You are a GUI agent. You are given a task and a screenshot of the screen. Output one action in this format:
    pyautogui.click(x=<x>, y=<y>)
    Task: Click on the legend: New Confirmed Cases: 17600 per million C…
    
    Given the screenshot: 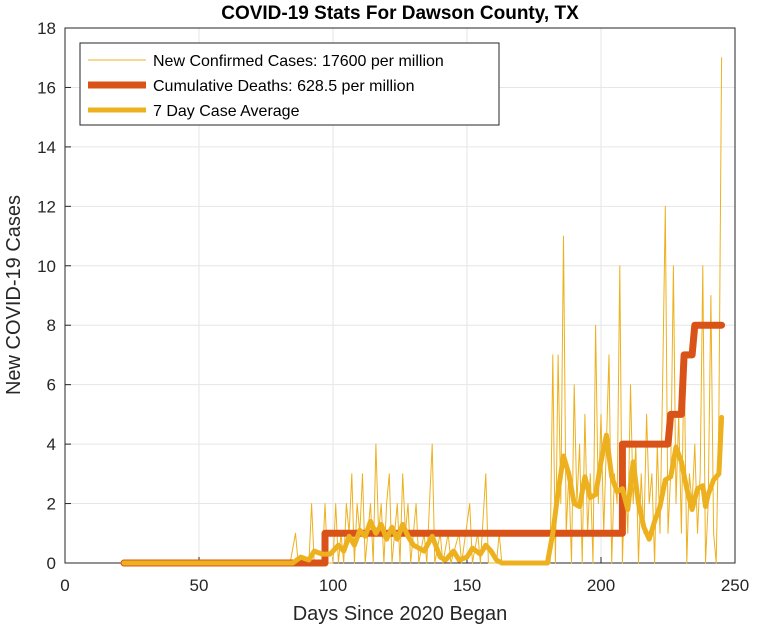 What is the action you would take?
    pyautogui.click(x=289, y=84)
    